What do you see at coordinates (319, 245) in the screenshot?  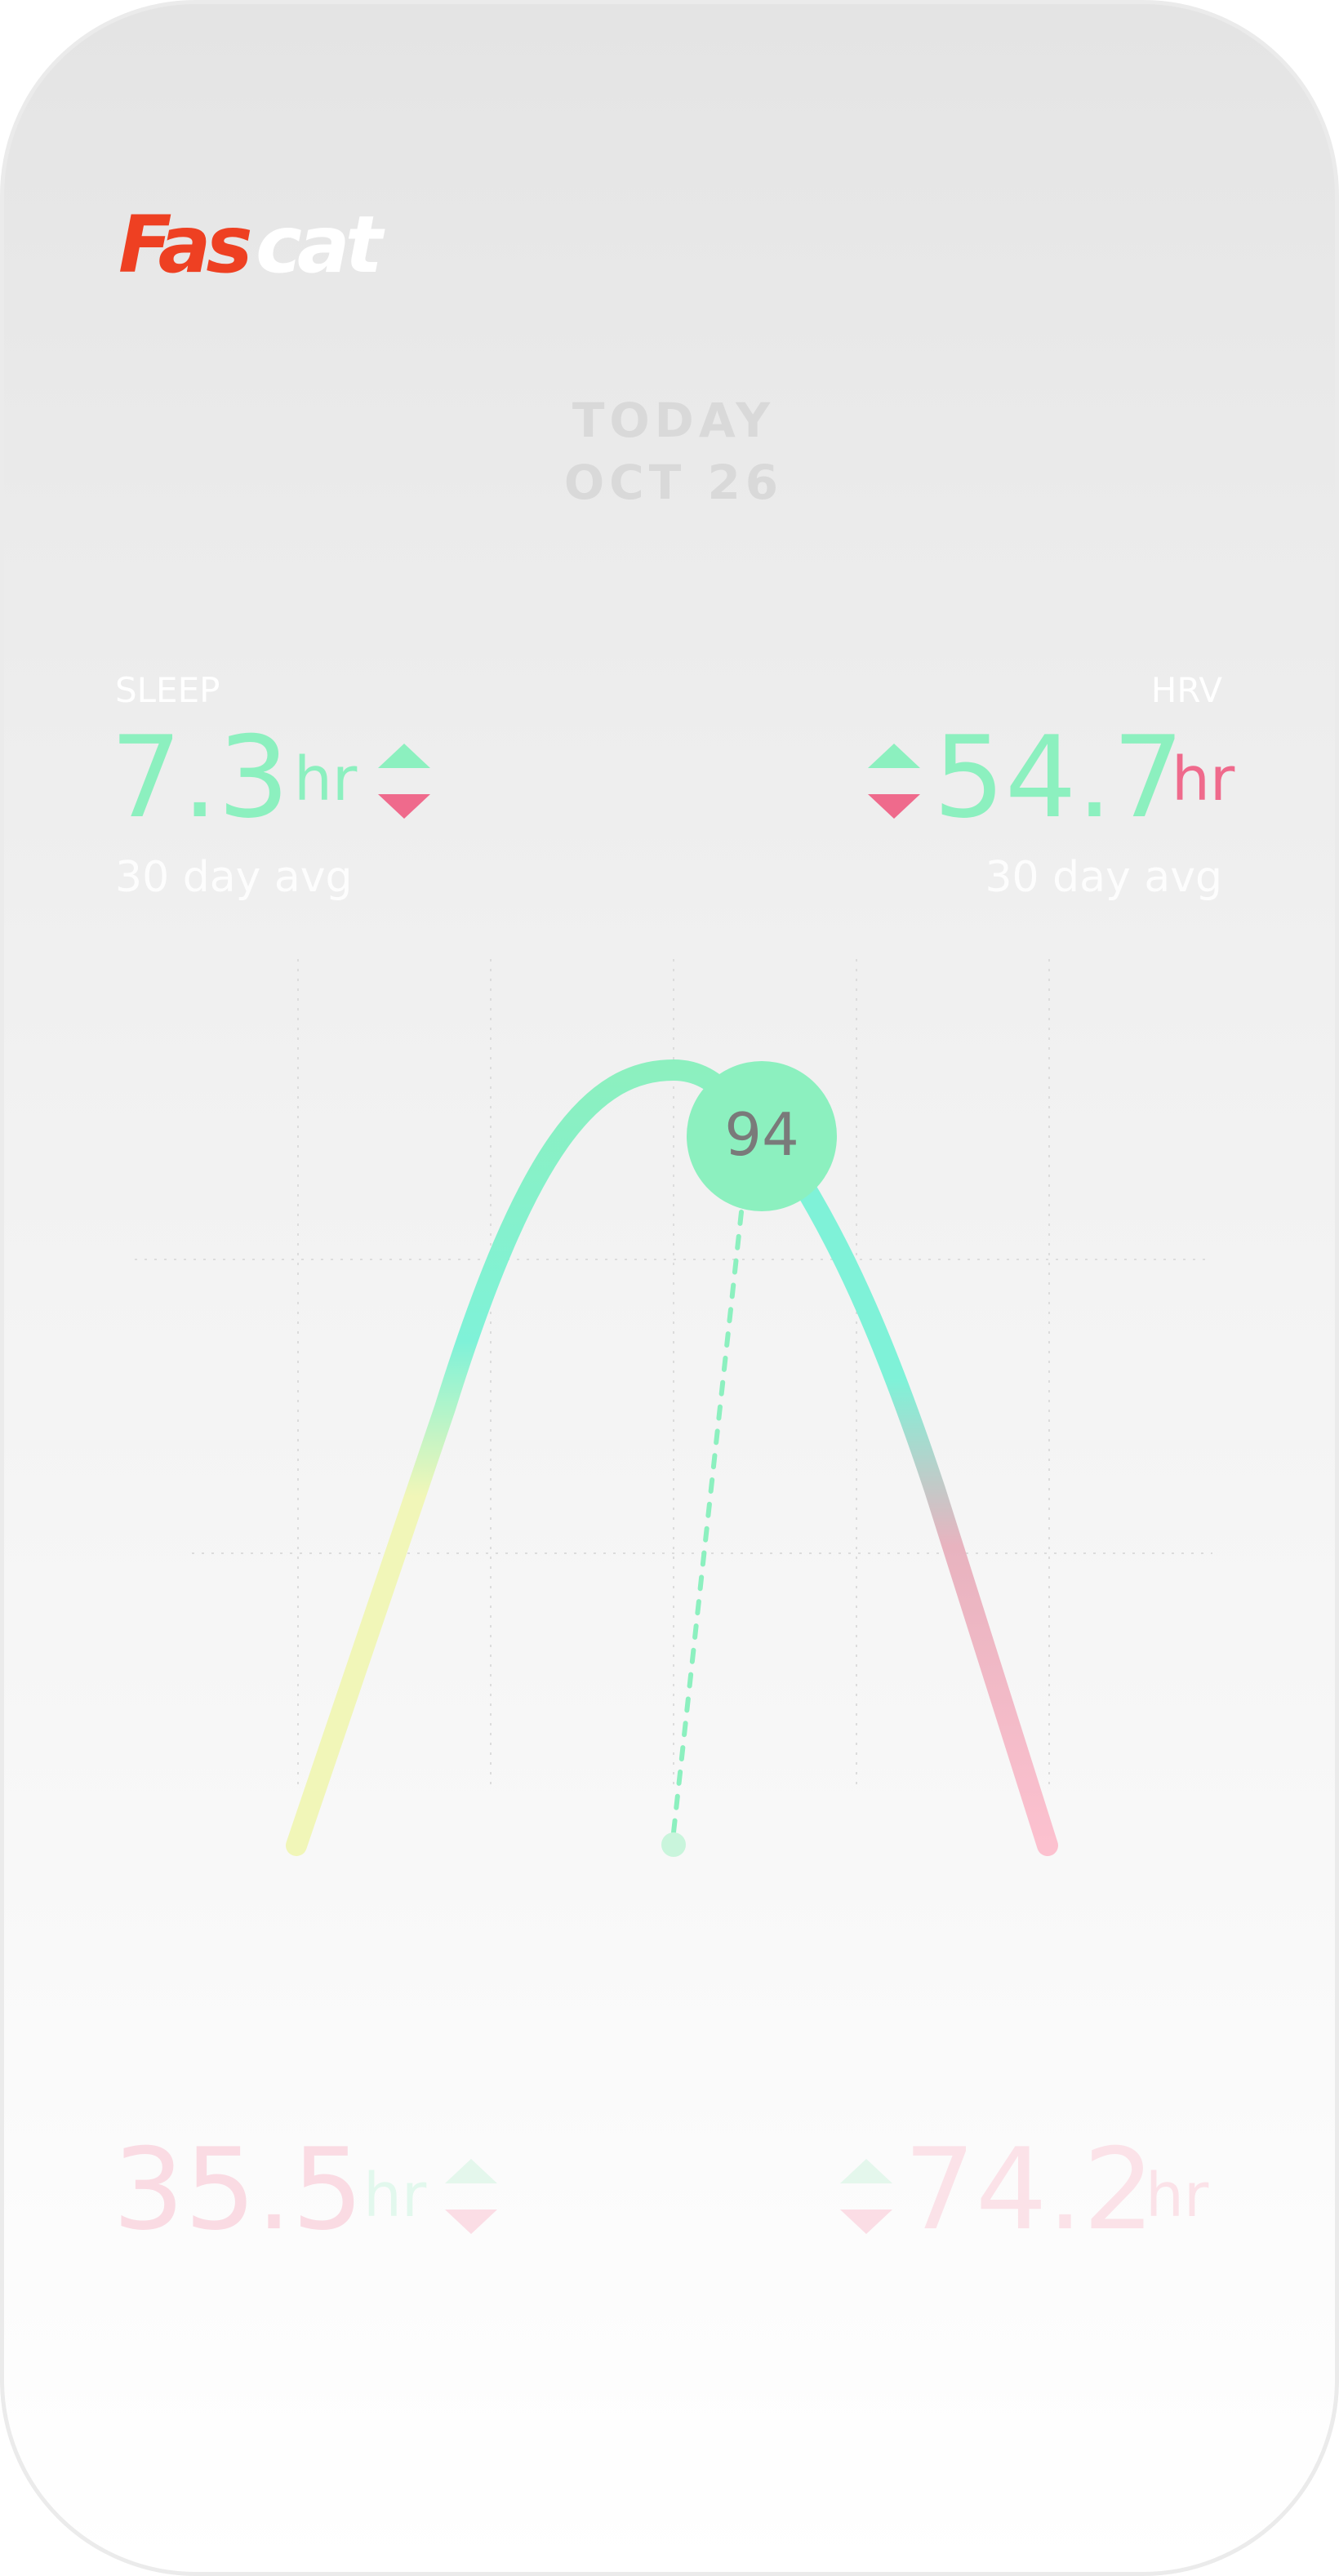 I see `logo-text-cat: cat` at bounding box center [319, 245].